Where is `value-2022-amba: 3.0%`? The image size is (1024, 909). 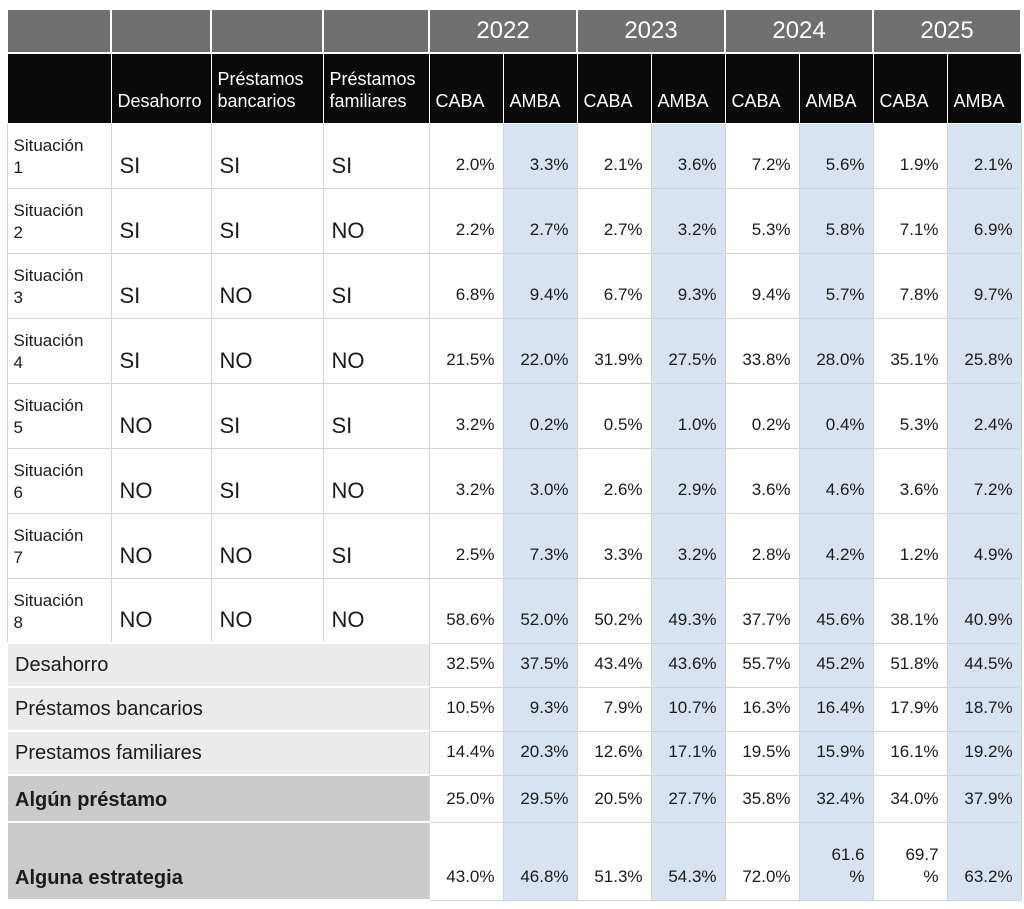 value-2022-amba: 3.0% is located at coordinates (540, 480).